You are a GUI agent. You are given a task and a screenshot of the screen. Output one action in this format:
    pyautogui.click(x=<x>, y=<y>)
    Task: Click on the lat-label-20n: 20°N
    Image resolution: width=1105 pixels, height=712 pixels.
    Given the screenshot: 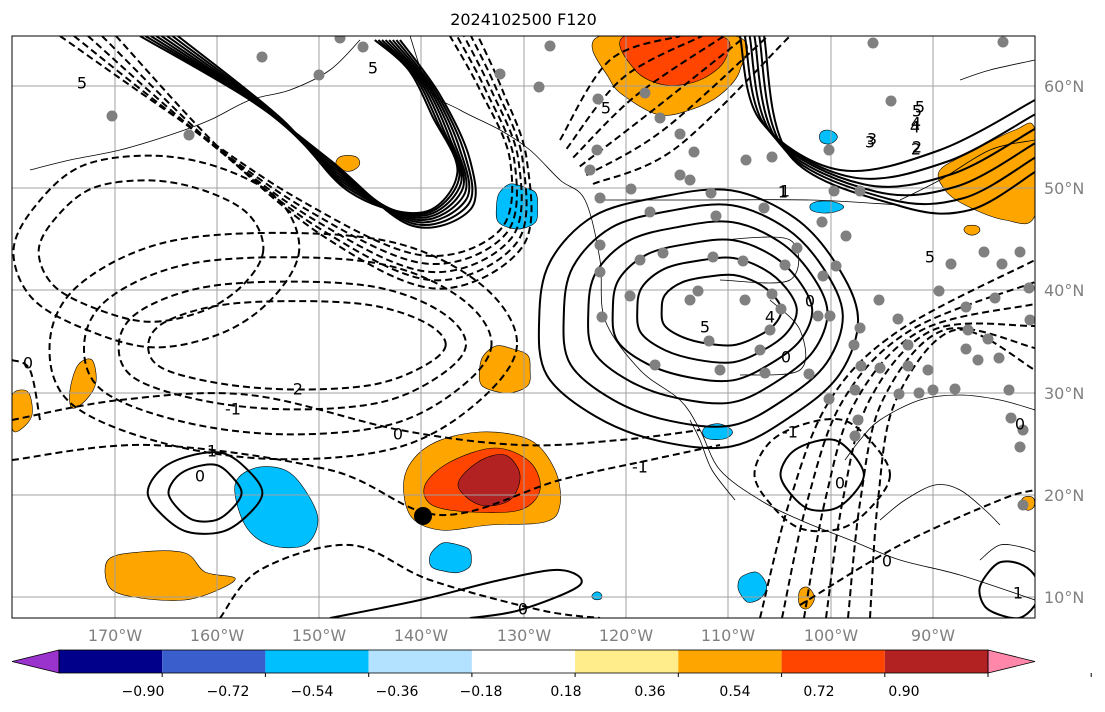 What is the action you would take?
    pyautogui.click(x=1064, y=495)
    